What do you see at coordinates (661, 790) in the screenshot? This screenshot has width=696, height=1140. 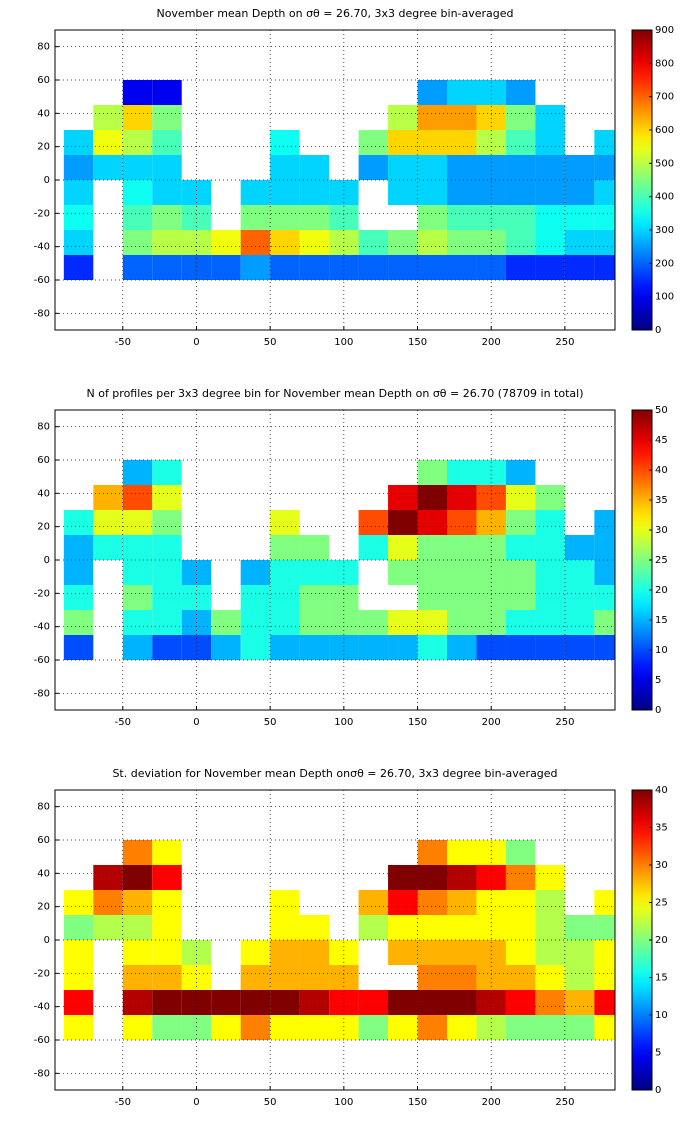 I see `colorbar-tick-label: 40` at bounding box center [661, 790].